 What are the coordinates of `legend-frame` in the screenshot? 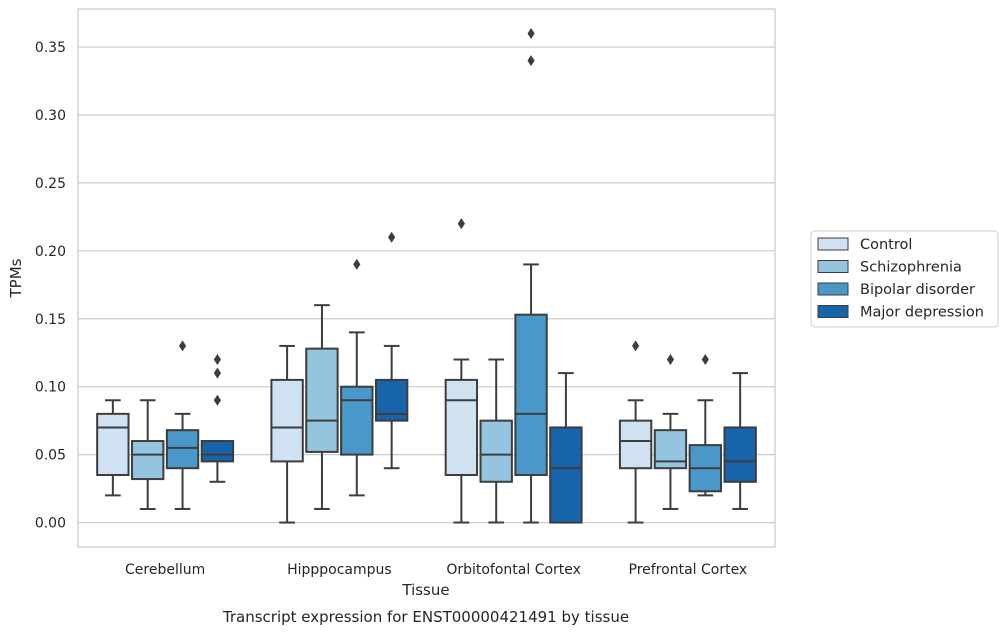 It's located at (904, 279).